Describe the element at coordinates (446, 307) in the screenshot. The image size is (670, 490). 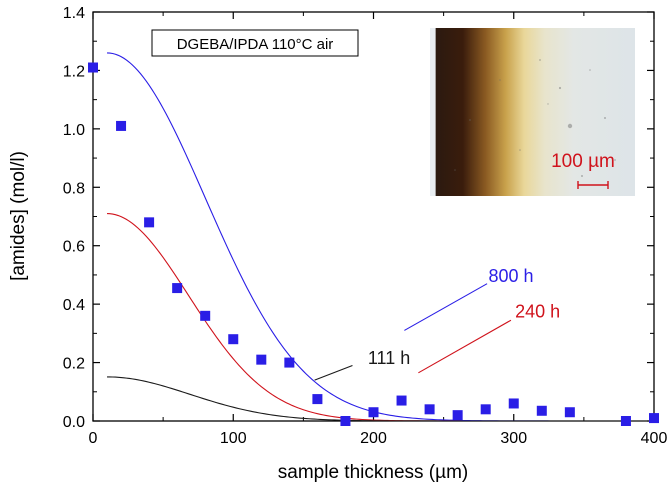
I see `leader-800-h` at that location.